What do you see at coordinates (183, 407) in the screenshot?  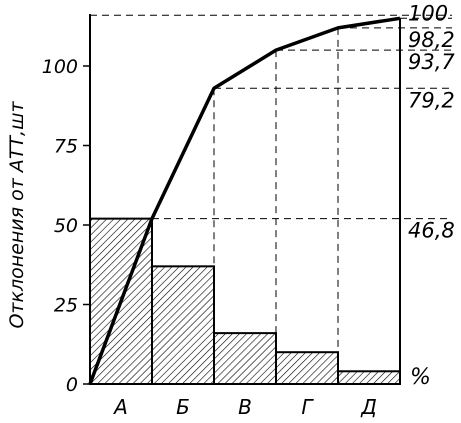 I see `category-label-2: Б` at bounding box center [183, 407].